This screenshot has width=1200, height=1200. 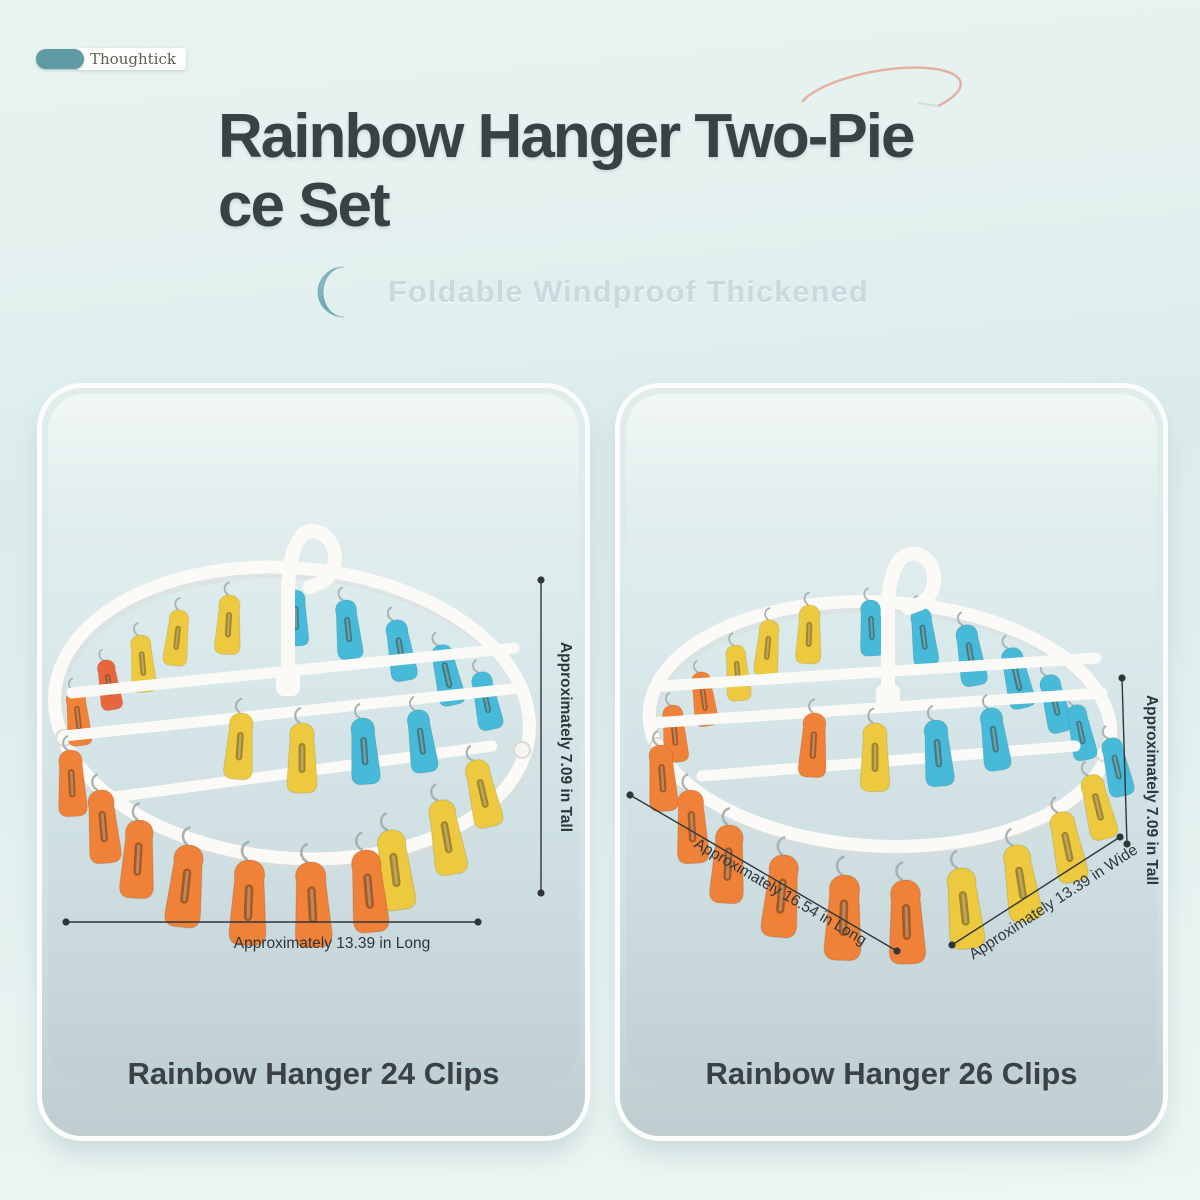 What do you see at coordinates (332, 943) in the screenshot?
I see `measure-long-label: Approximately 13.39 in Long` at bounding box center [332, 943].